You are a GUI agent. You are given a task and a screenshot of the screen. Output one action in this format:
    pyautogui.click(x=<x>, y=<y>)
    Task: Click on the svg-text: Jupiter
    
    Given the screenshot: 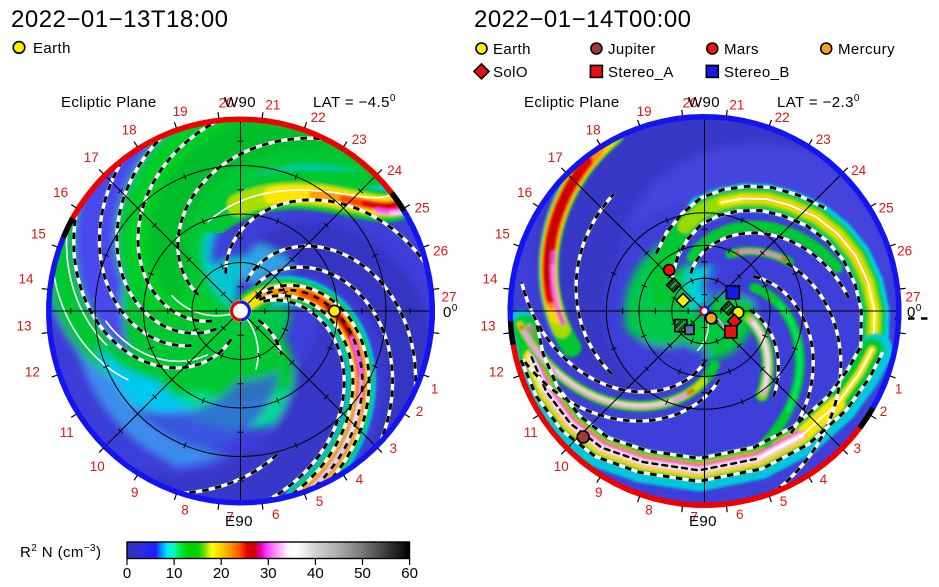 What is the action you would take?
    pyautogui.click(x=632, y=49)
    